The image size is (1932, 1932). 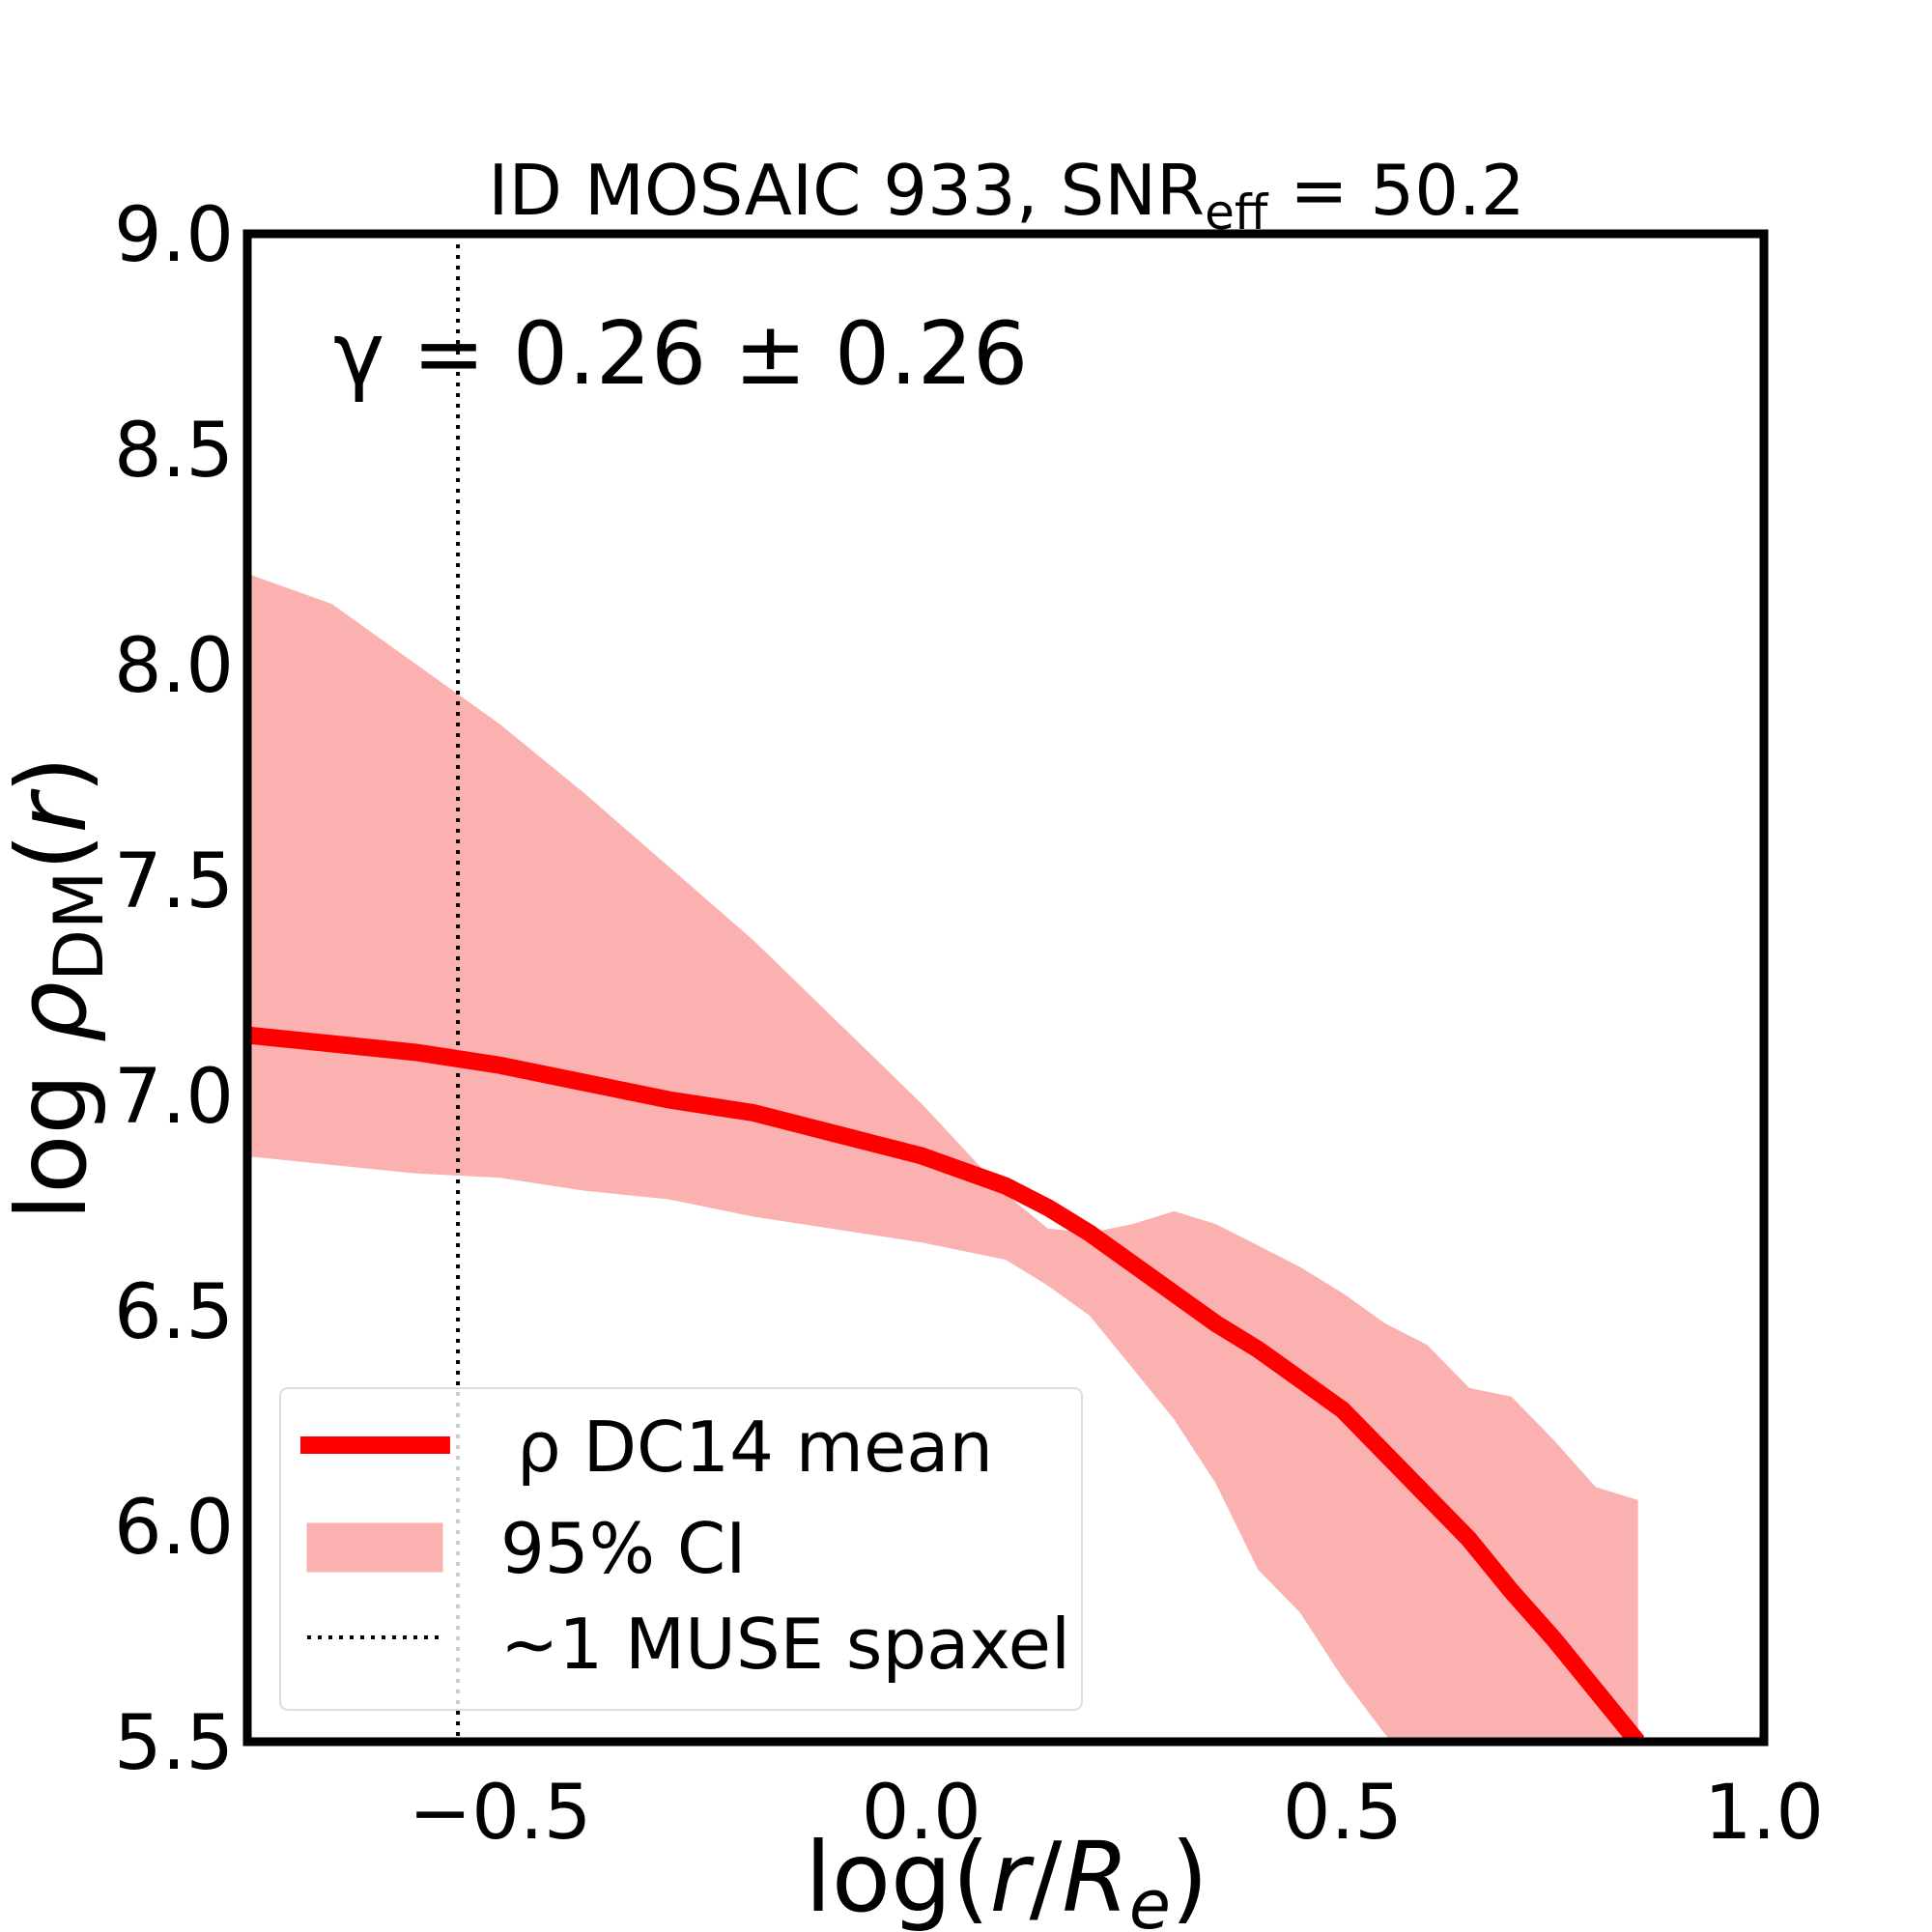 What do you see at coordinates (174, 451) in the screenshot?
I see `y-tick-label: 8.5` at bounding box center [174, 451].